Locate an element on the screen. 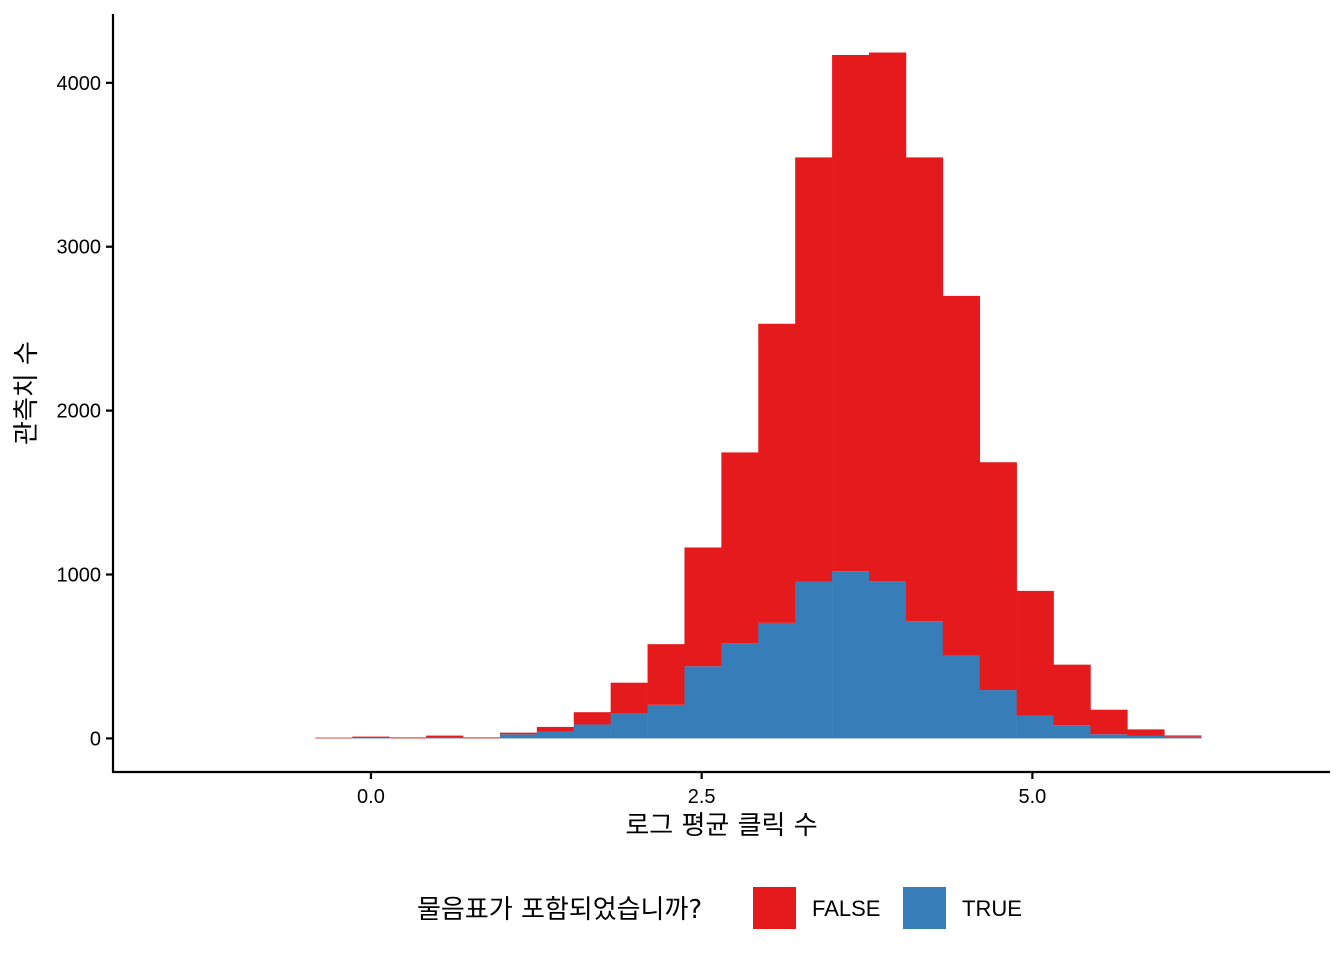 The height and width of the screenshot is (960, 1344). x-tick-label-2: 5.0 is located at coordinates (1032, 797).